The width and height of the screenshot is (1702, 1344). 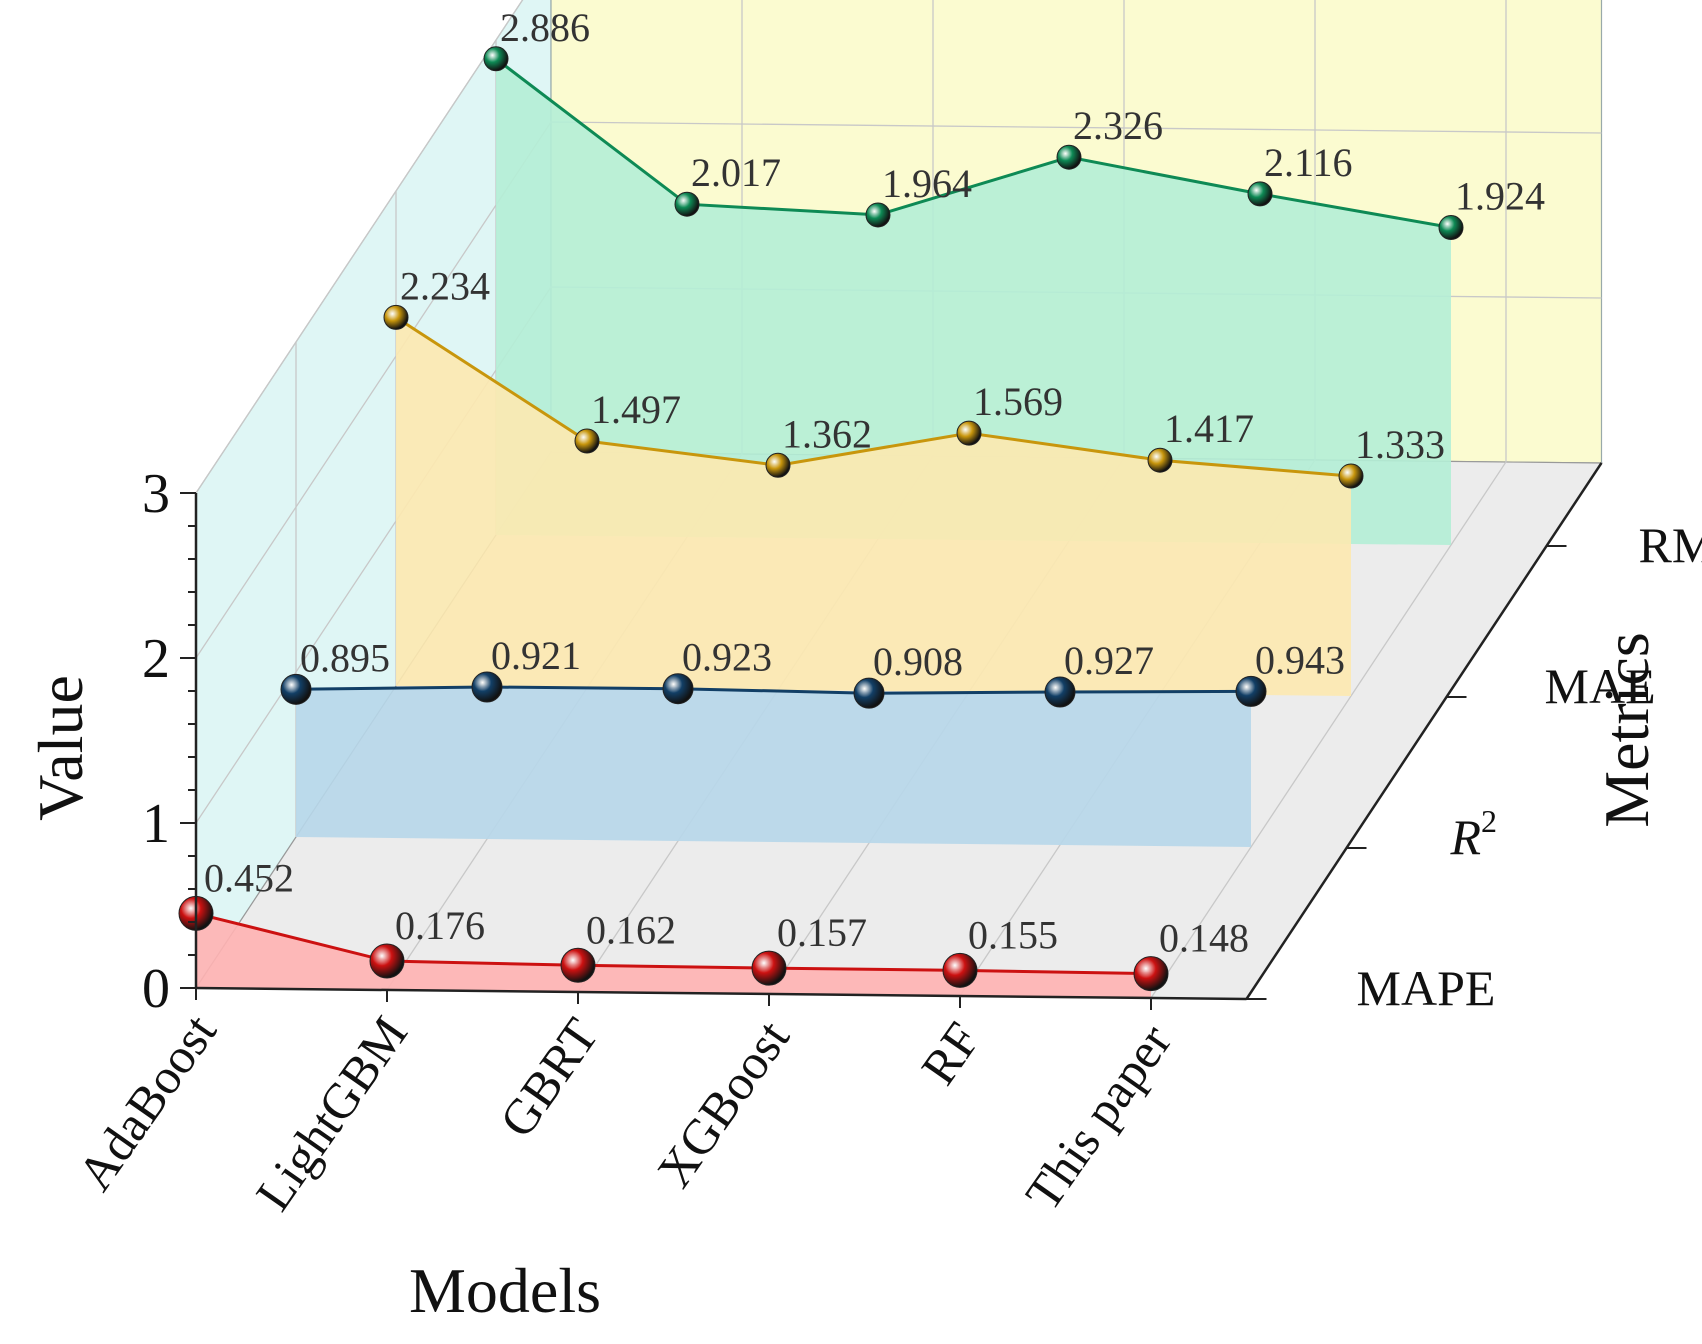 I want to click on z-tick-label: MAPE, so click(x=1426, y=988).